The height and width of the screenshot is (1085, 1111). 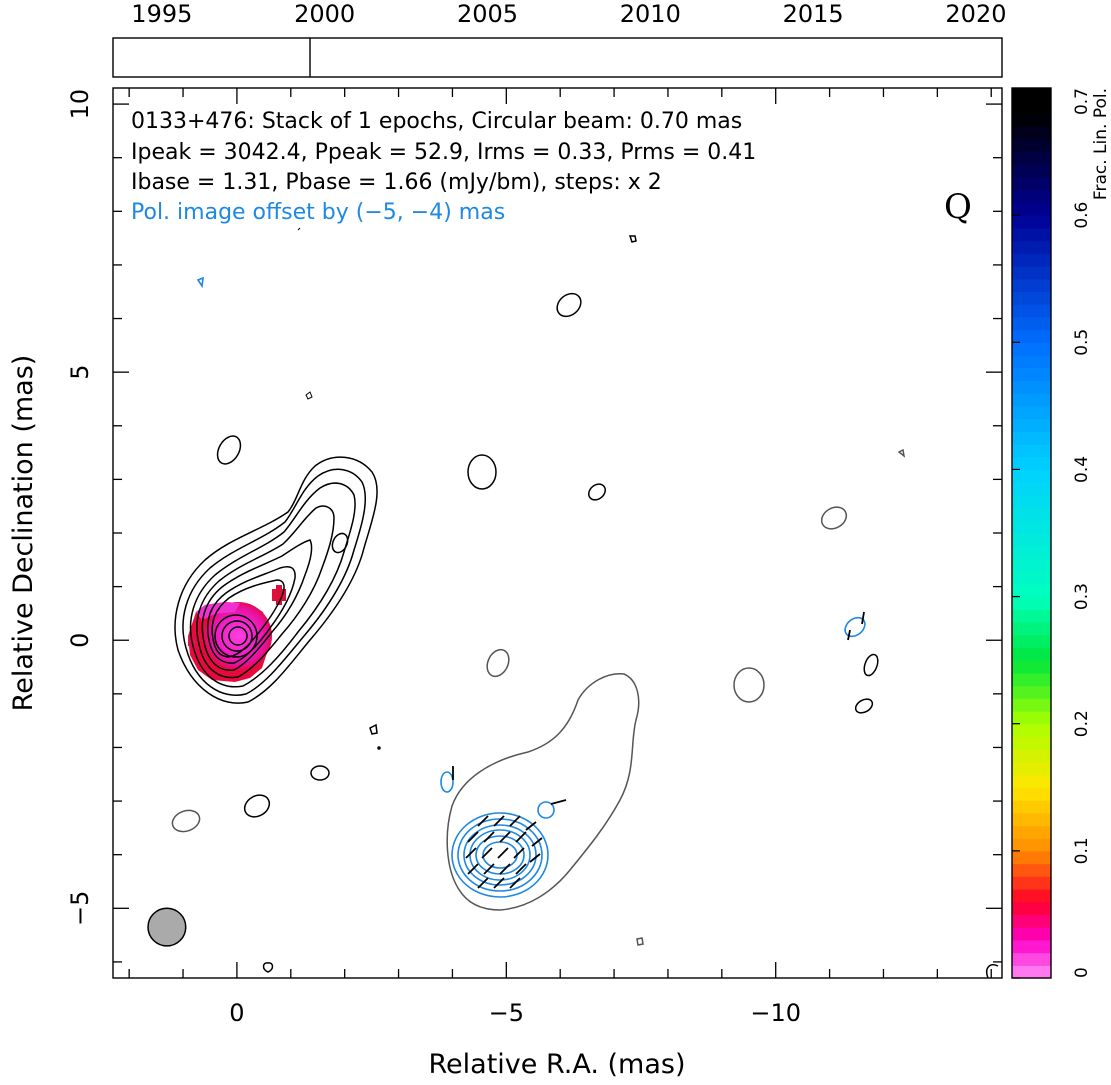 What do you see at coordinates (1082, 215) in the screenshot?
I see `colorbar-tick-label: 0.6` at bounding box center [1082, 215].